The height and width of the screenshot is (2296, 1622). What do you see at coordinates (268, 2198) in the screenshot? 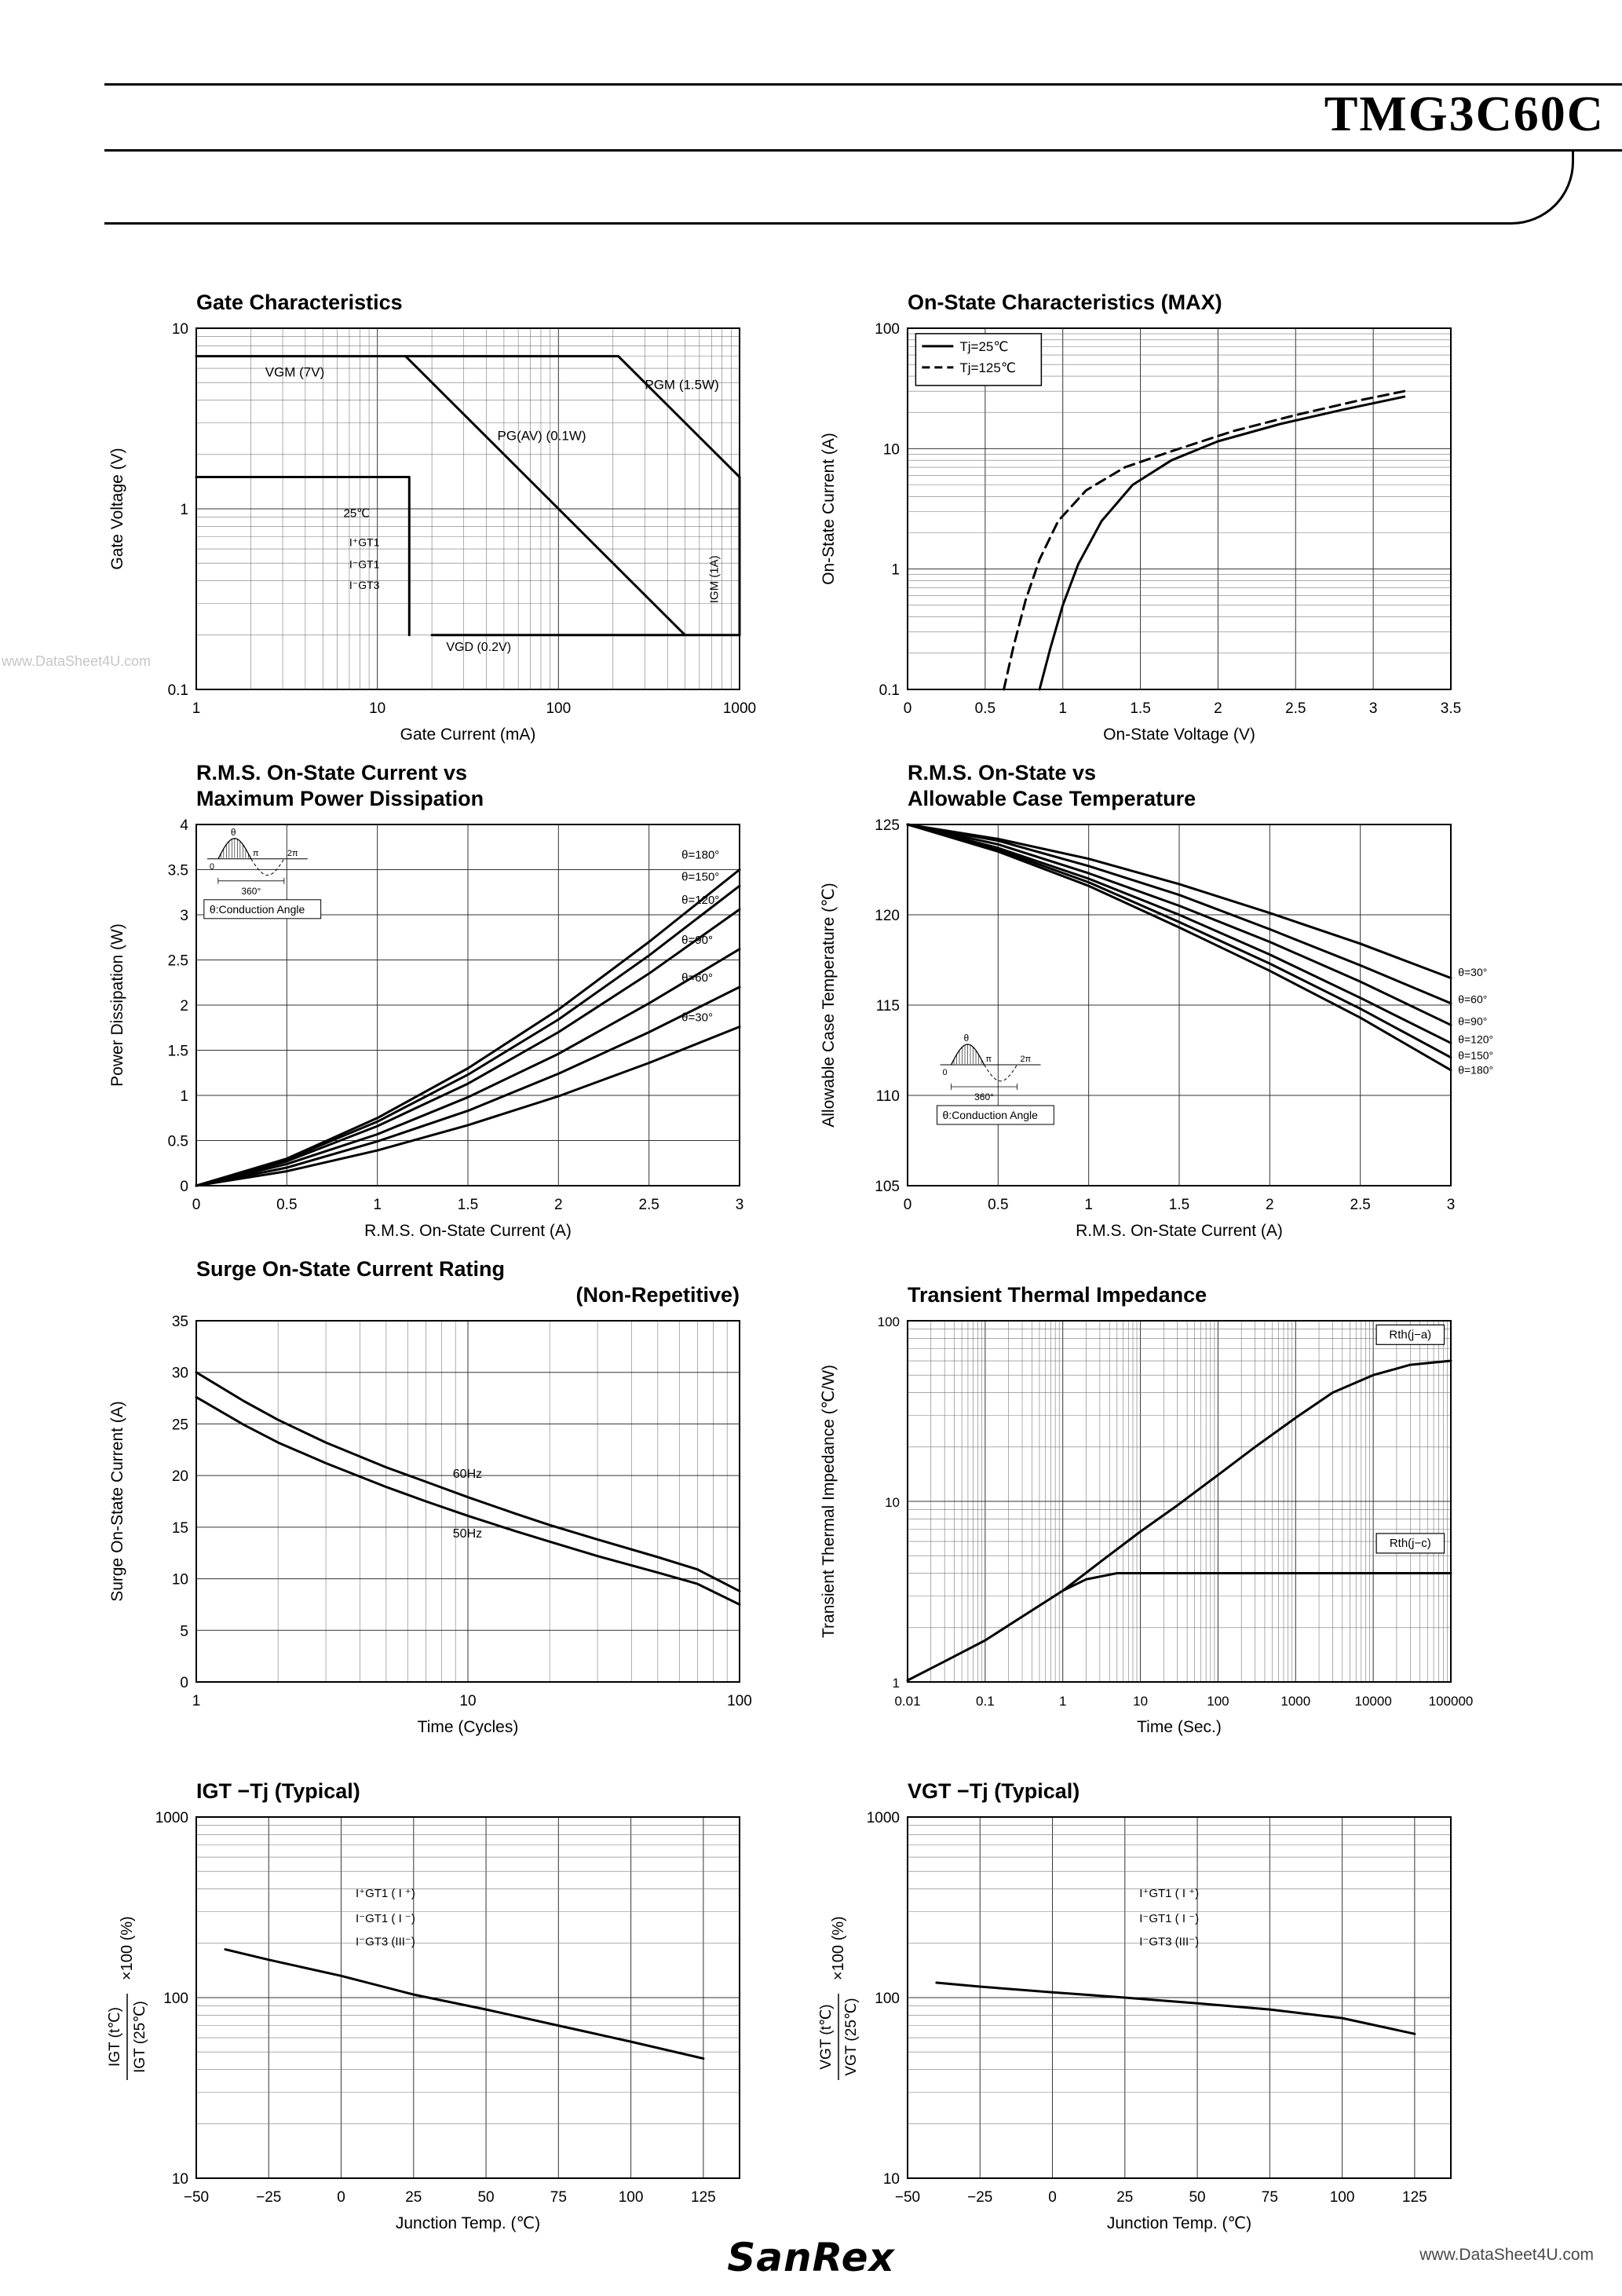
I see `svg-text: −25` at bounding box center [268, 2198].